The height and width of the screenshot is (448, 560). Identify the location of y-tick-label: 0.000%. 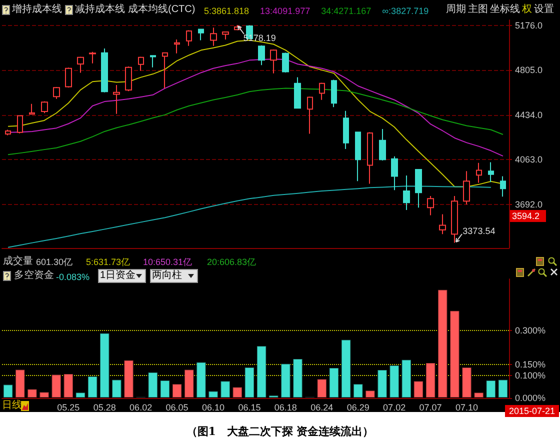
(530, 398).